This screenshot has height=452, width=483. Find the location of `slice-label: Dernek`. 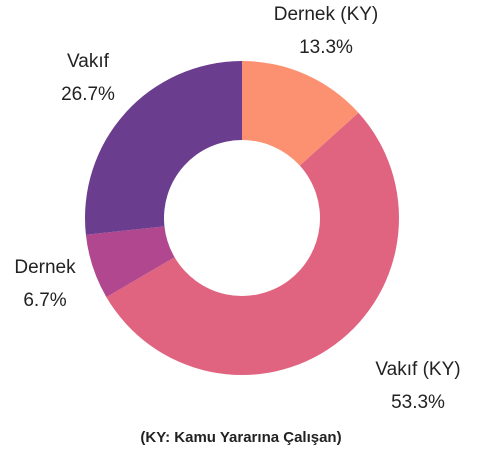

slice-label: Dernek is located at coordinates (45, 267).